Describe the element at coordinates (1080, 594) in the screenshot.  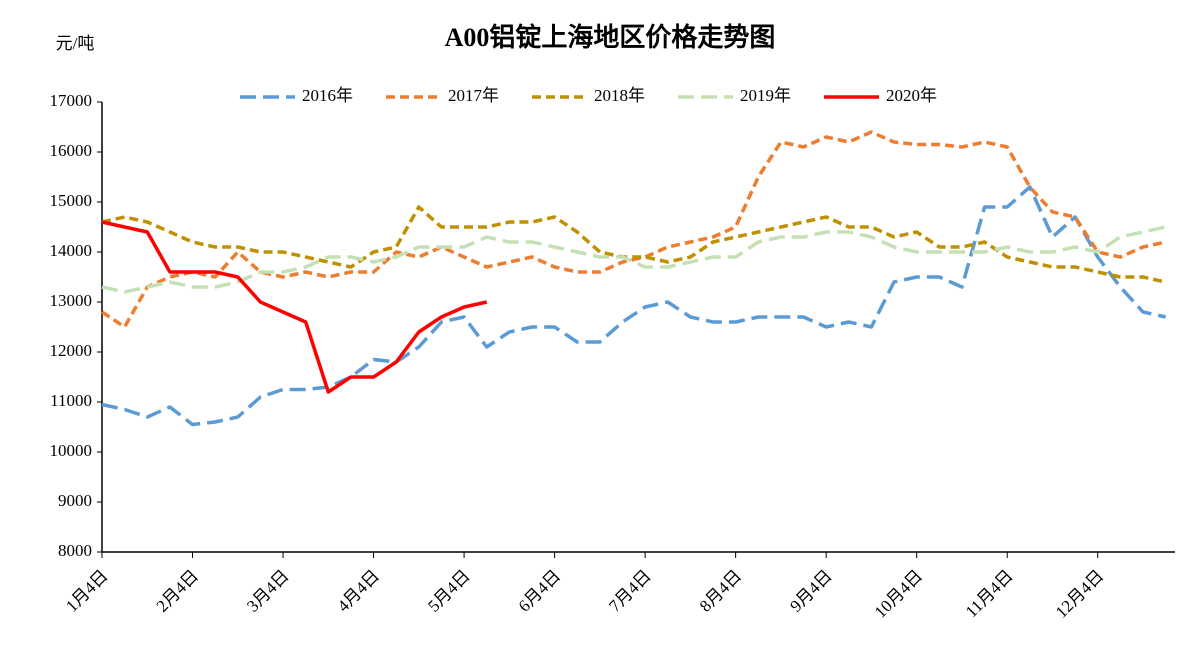
I see `x-tick-label: 12月4日` at that location.